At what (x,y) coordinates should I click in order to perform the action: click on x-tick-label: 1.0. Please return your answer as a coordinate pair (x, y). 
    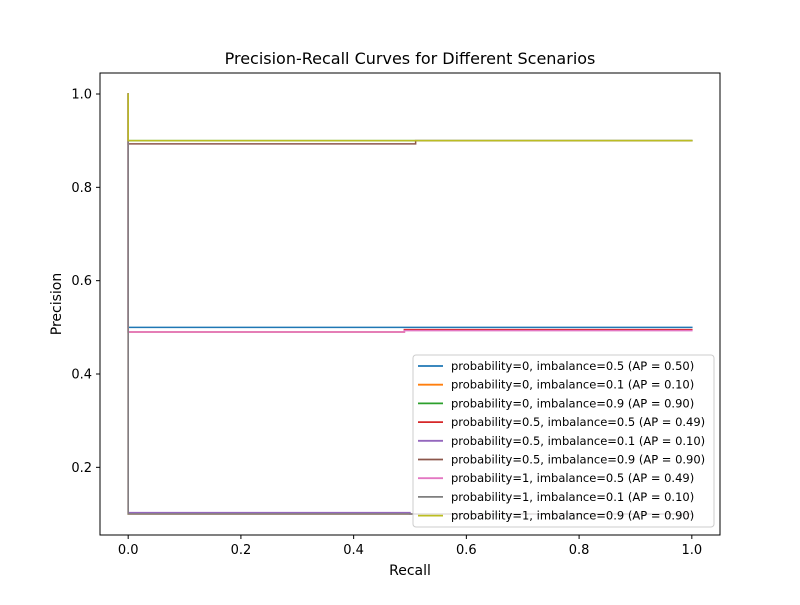
    Looking at the image, I should click on (691, 550).